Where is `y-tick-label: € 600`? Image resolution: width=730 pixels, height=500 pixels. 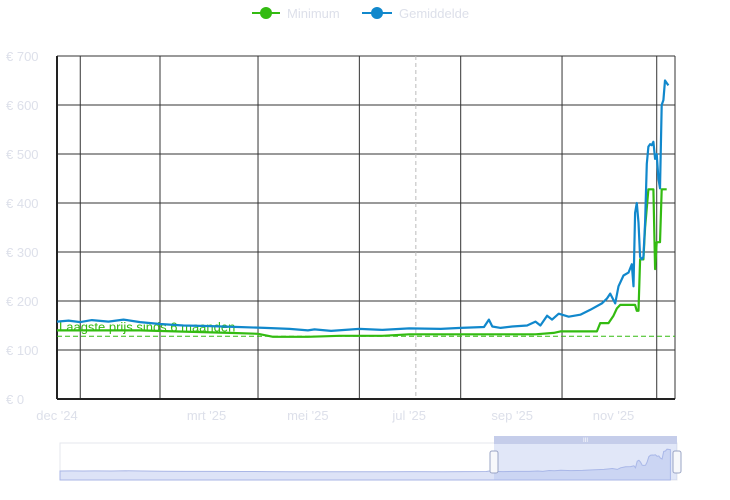
y-tick-label: € 600 is located at coordinates (22, 105).